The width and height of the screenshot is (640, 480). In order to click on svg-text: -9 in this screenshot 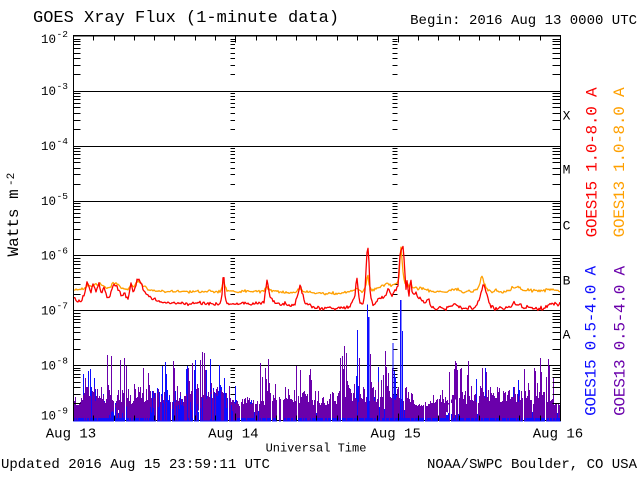, I will do `click(63, 411)`.